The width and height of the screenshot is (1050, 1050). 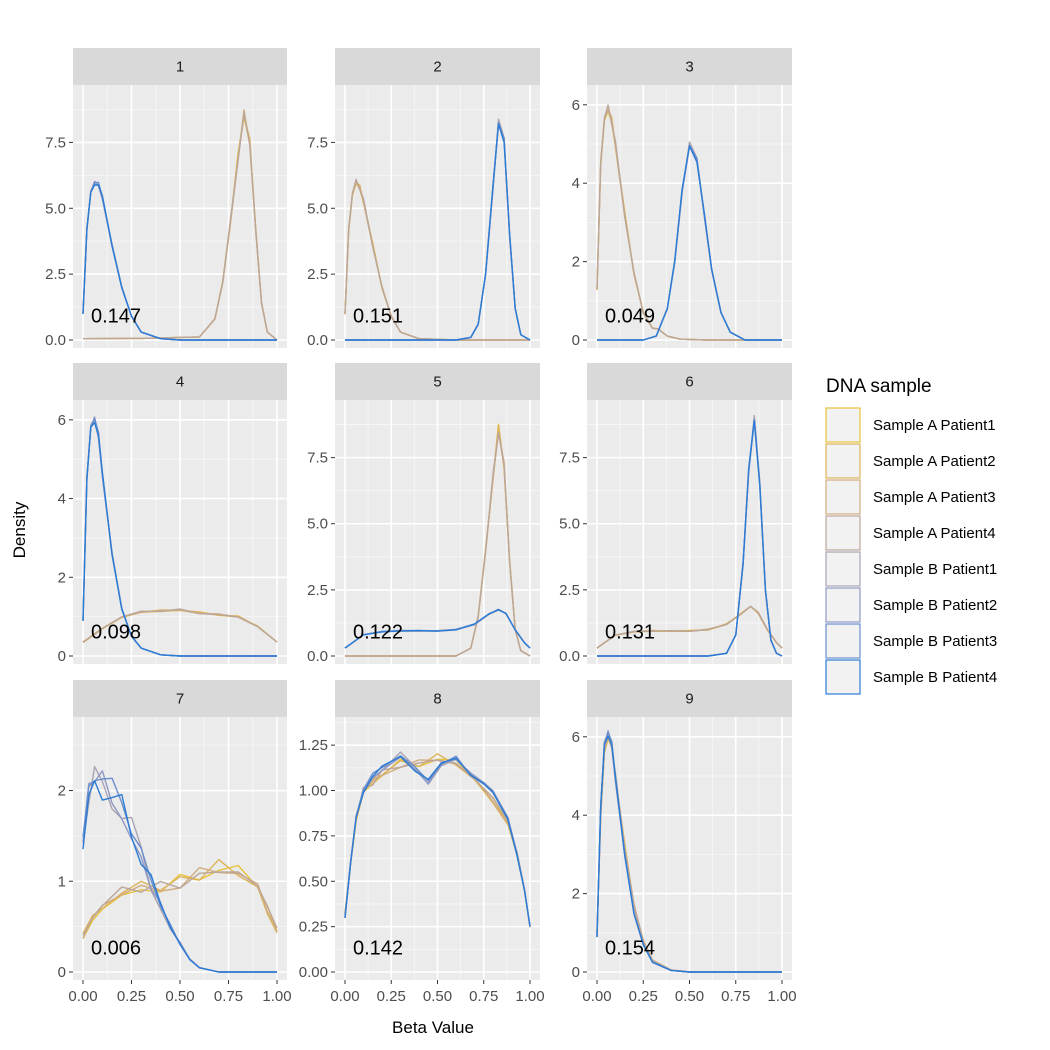 What do you see at coordinates (934, 533) in the screenshot?
I see `legend-label: Sample A Patient4` at bounding box center [934, 533].